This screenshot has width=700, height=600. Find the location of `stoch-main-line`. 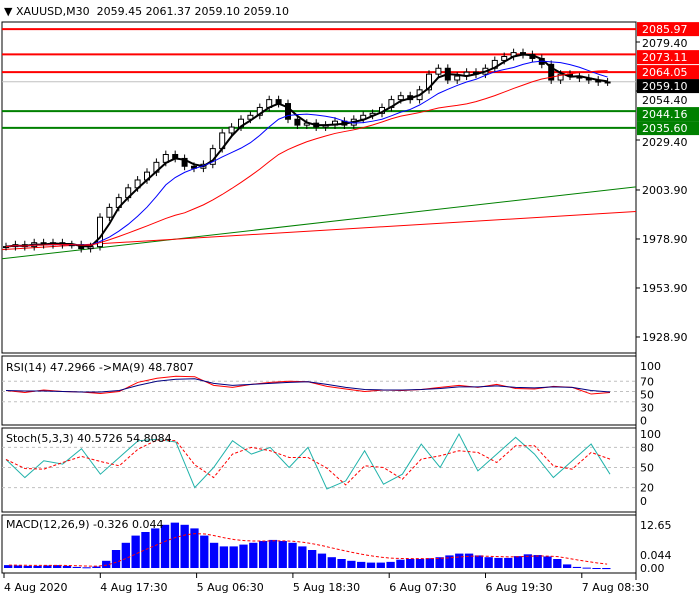

stoch-main-line is located at coordinates (308, 461).